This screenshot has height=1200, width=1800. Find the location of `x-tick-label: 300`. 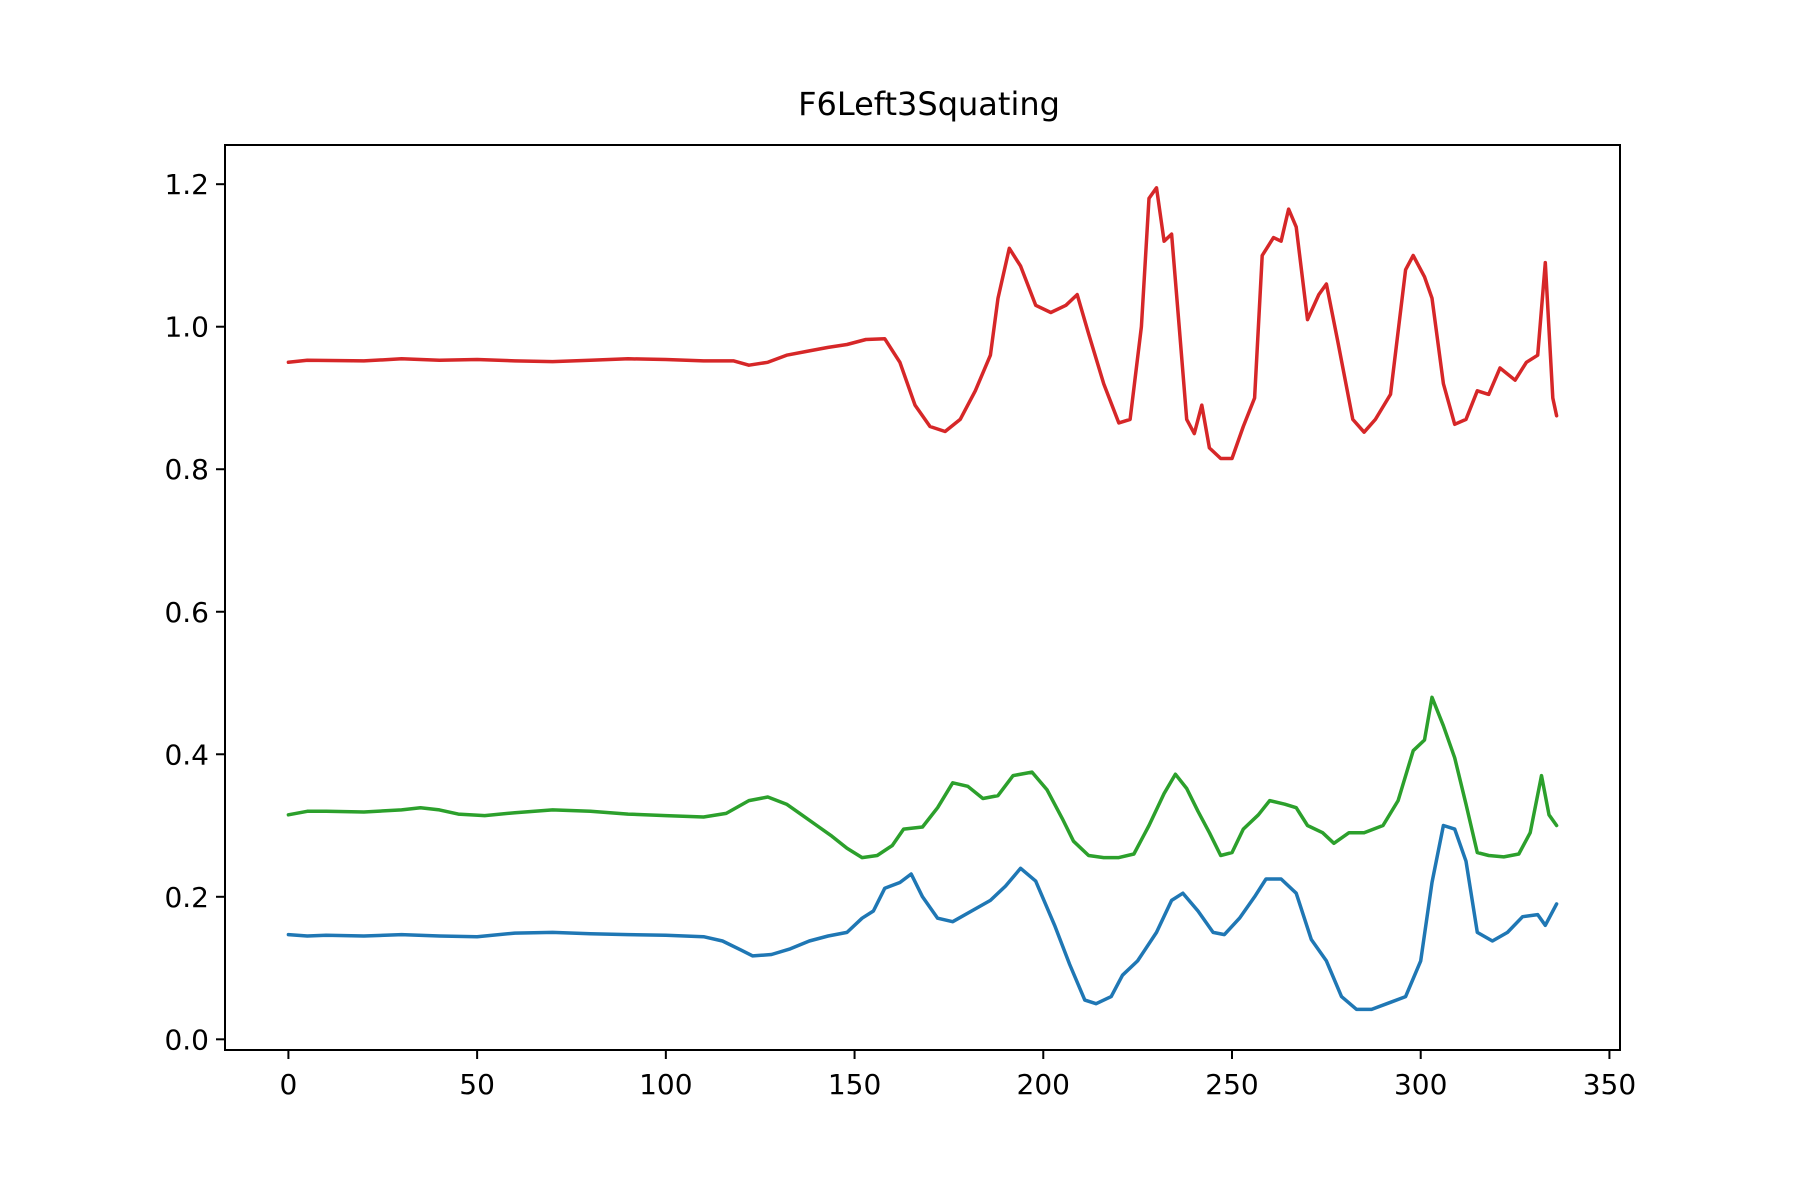

x-tick-label: 300 is located at coordinates (1420, 1084).